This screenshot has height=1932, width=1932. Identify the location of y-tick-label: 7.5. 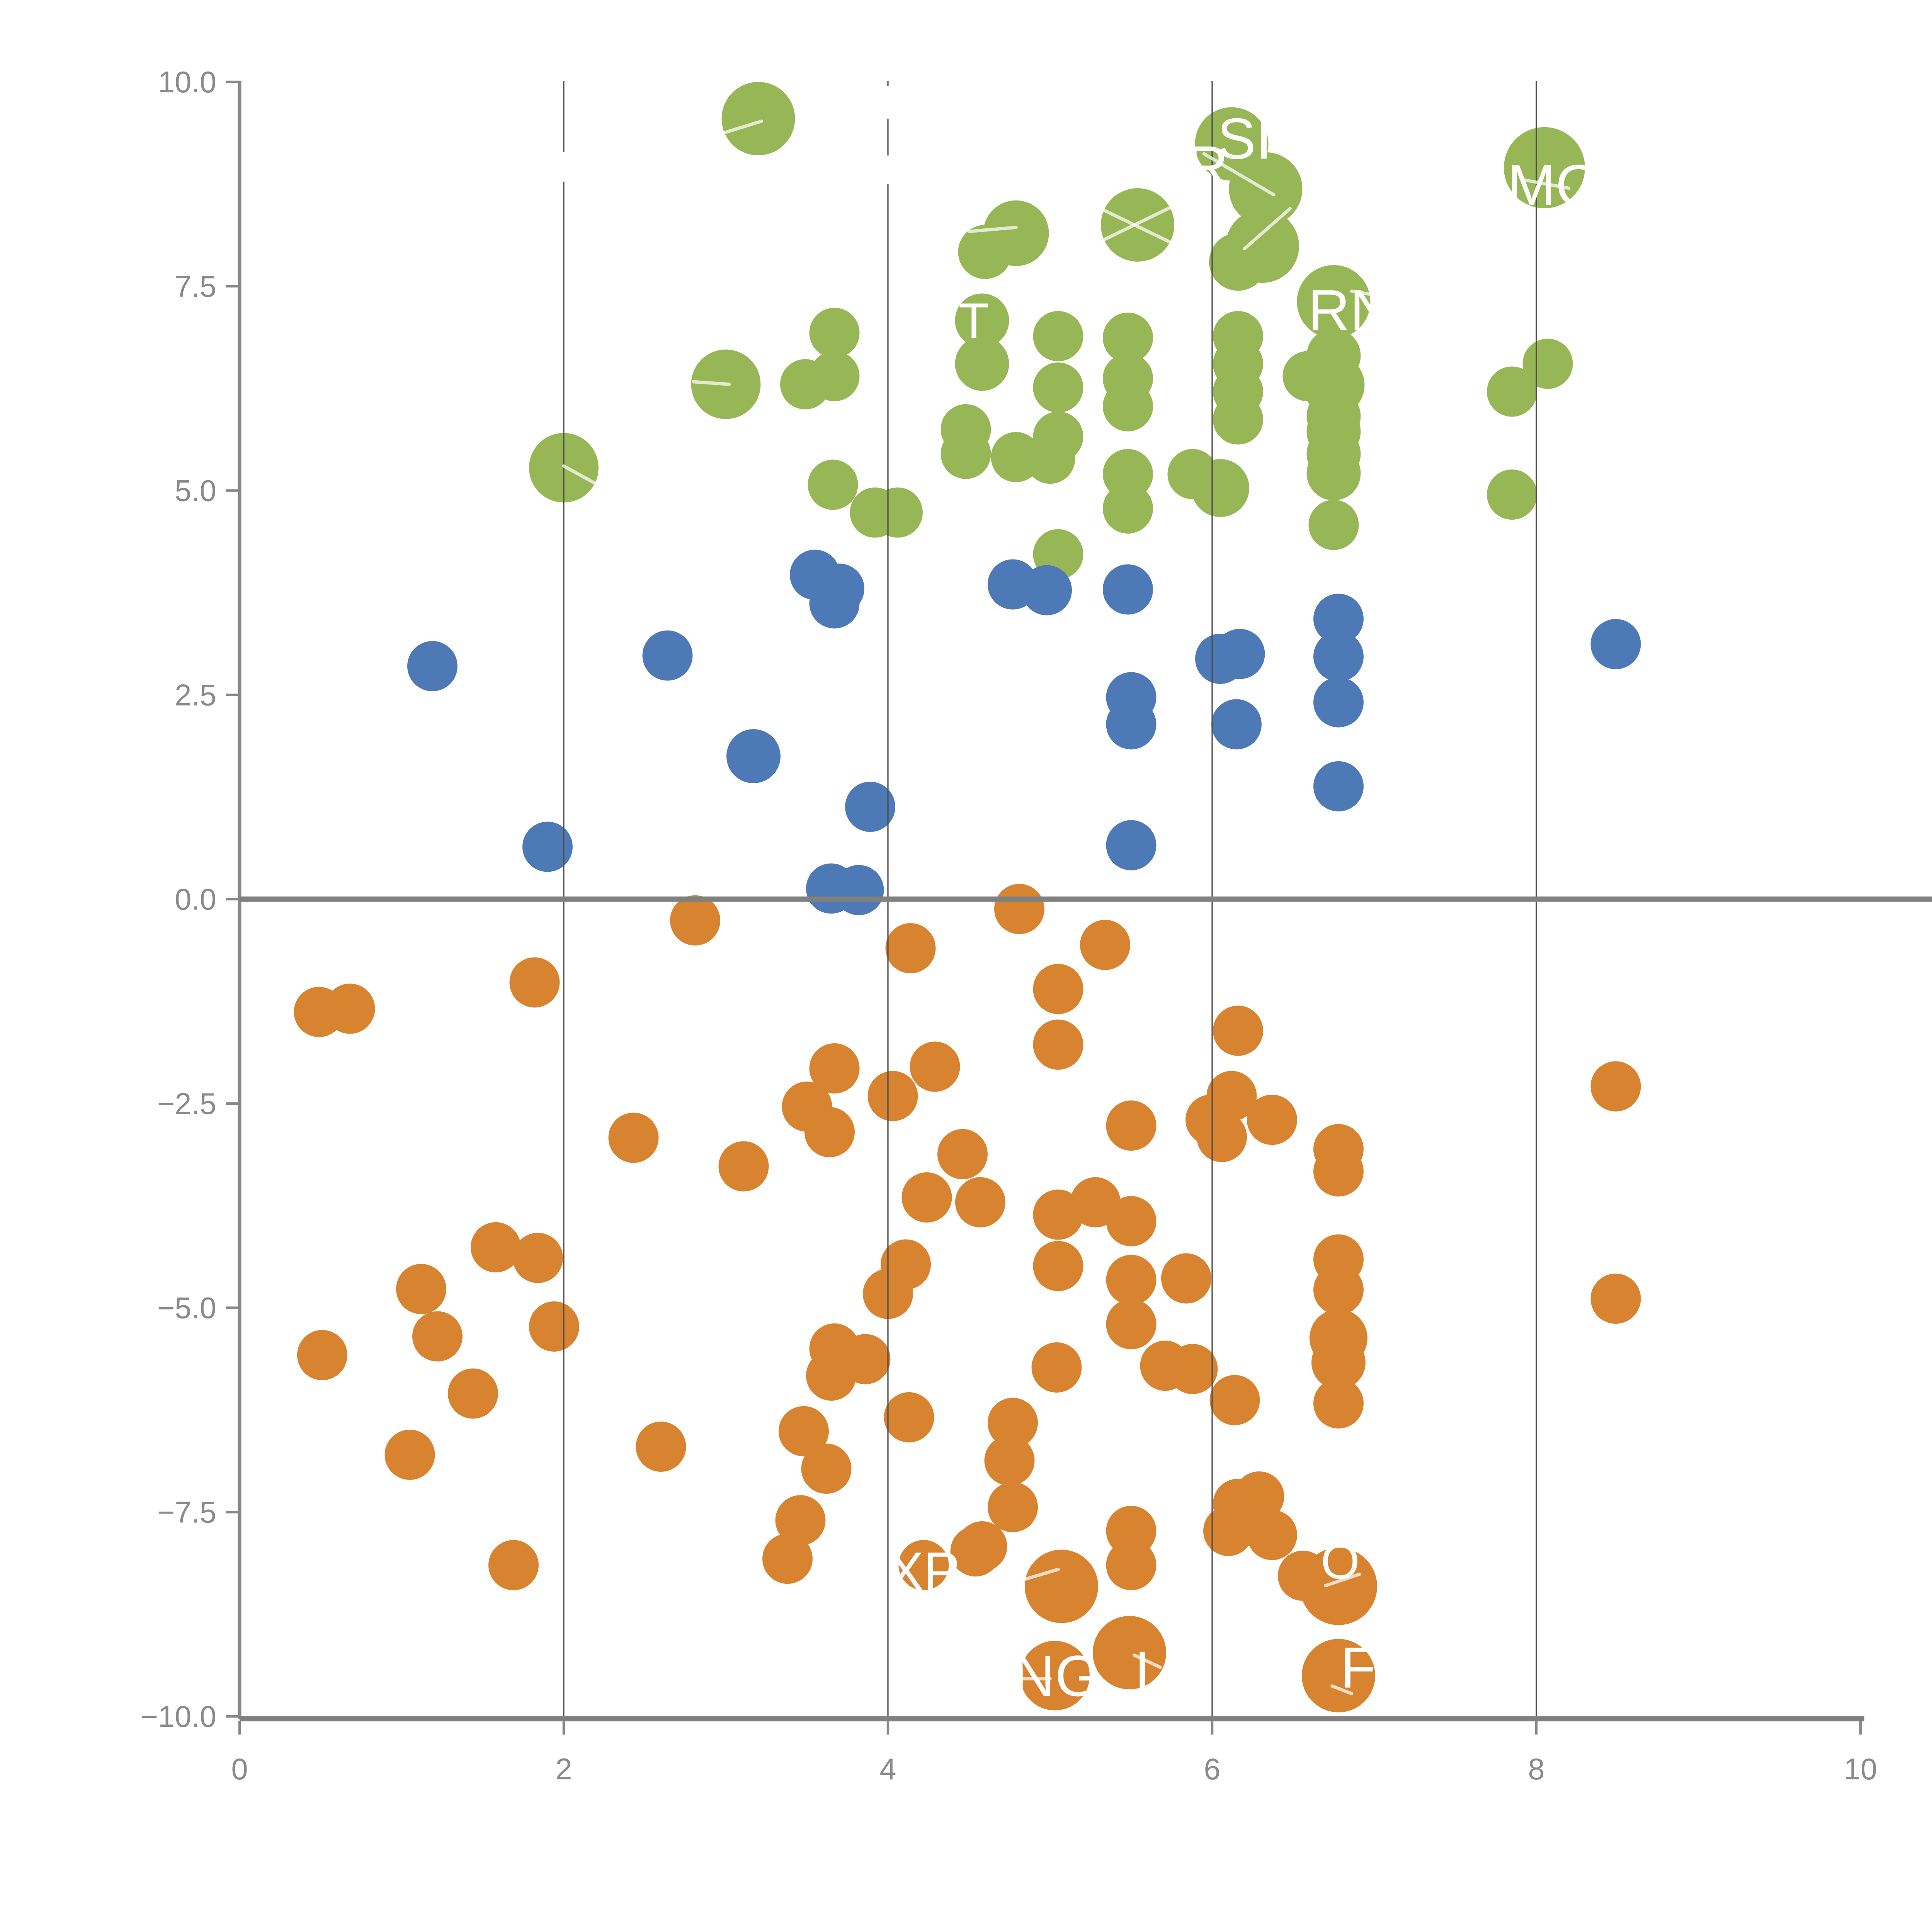
(196, 287).